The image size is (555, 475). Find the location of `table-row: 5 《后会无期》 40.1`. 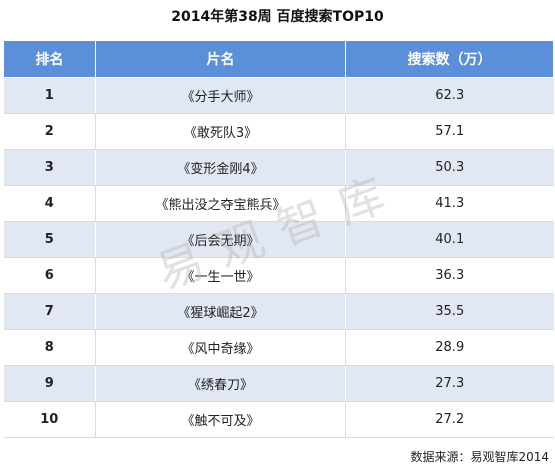

table-row: 5 《后会无期》 40.1 is located at coordinates (278, 239).